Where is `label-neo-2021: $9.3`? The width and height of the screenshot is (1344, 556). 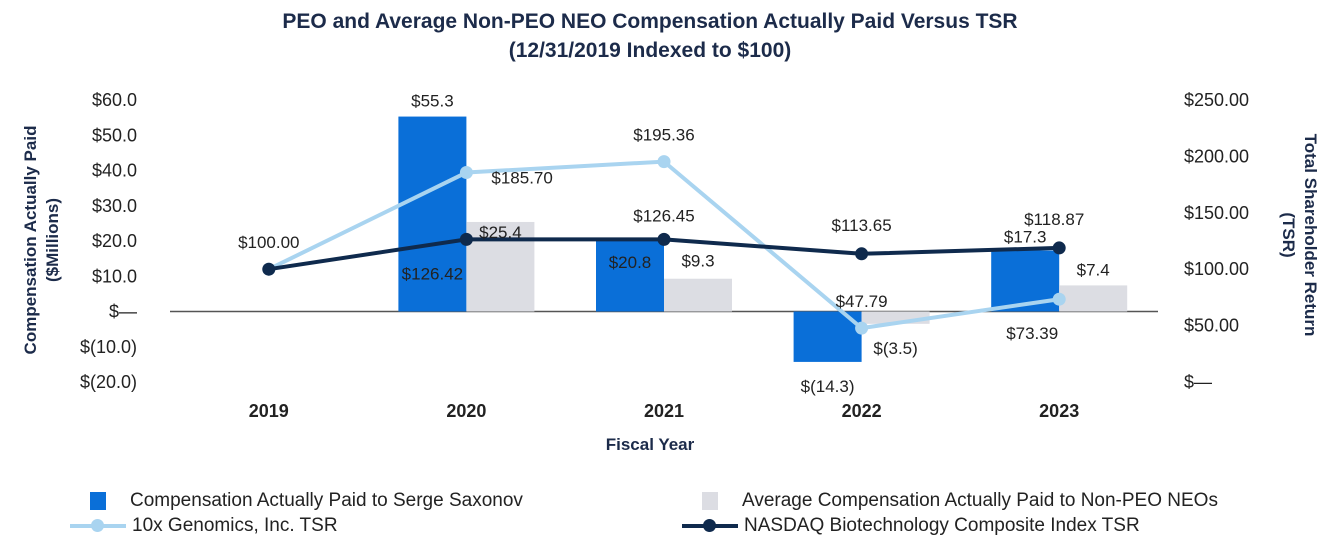 label-neo-2021: $9.3 is located at coordinates (697, 261).